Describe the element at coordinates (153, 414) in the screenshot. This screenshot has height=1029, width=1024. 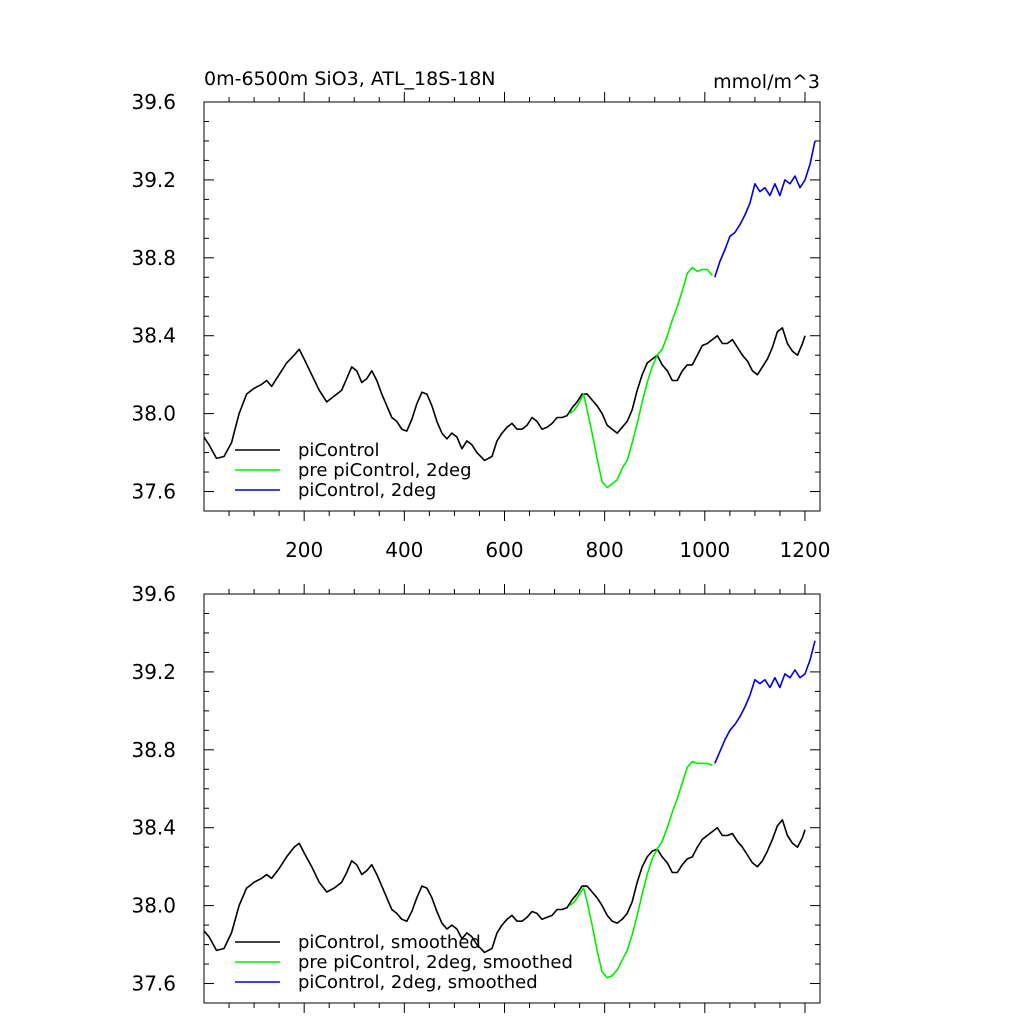
I see `top-y-tick-label: 38.0` at that location.